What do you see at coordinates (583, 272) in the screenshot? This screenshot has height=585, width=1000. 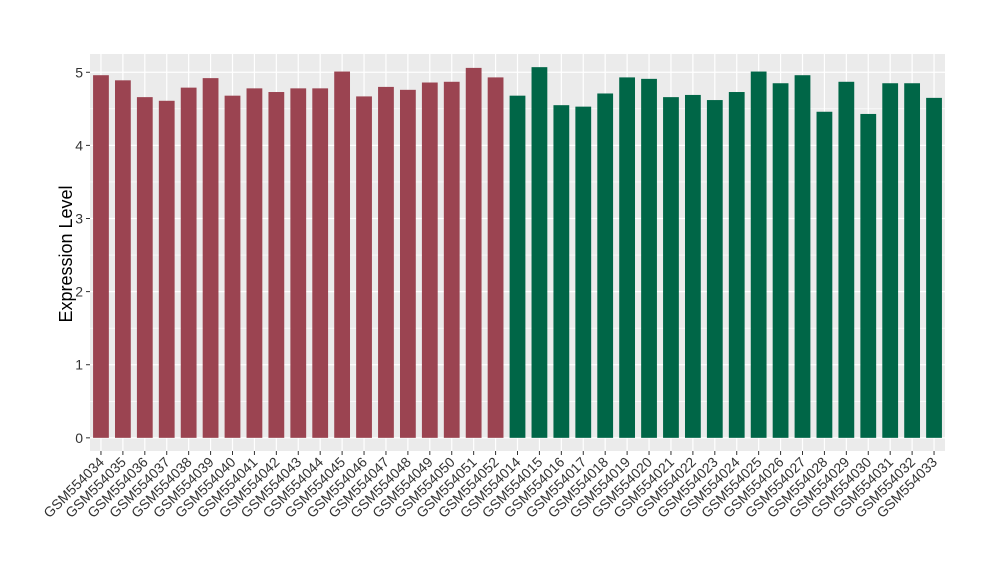 I see `bar-GSM554017` at bounding box center [583, 272].